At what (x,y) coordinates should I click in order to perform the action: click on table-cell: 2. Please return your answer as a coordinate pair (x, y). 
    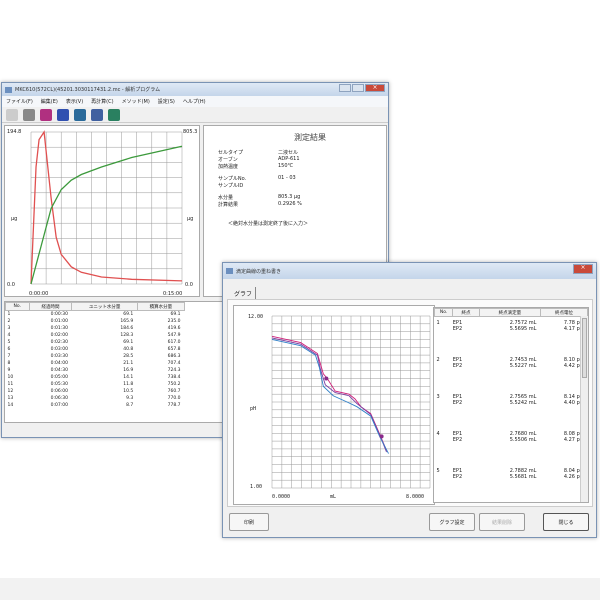
    Looking at the image, I should click on (9, 321).